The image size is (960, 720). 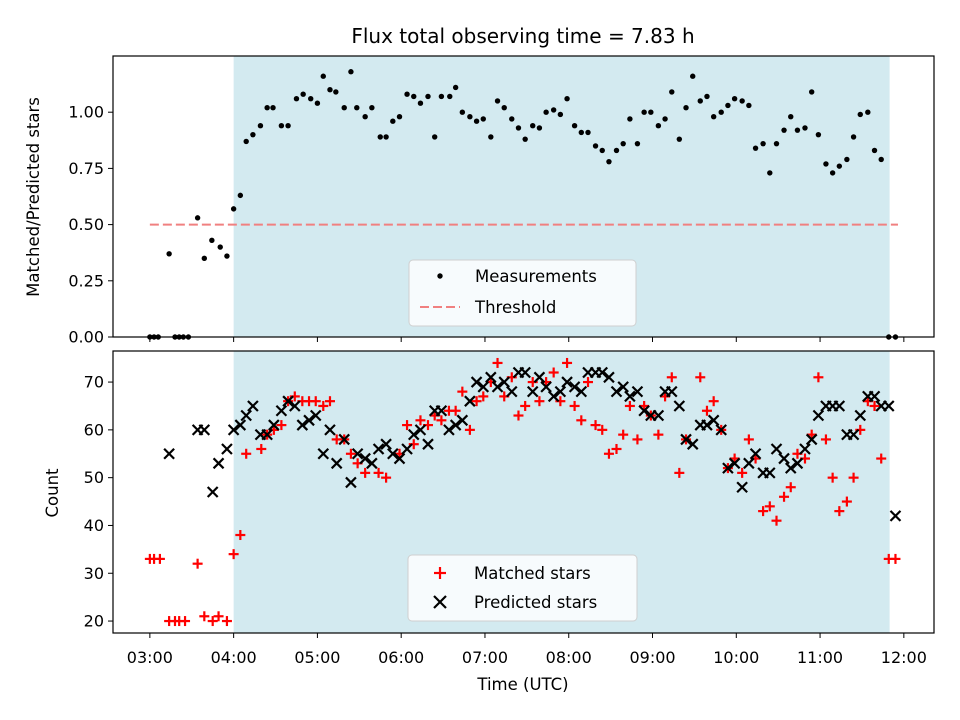 I want to click on xtick-label: 12:00, so click(x=904, y=657).